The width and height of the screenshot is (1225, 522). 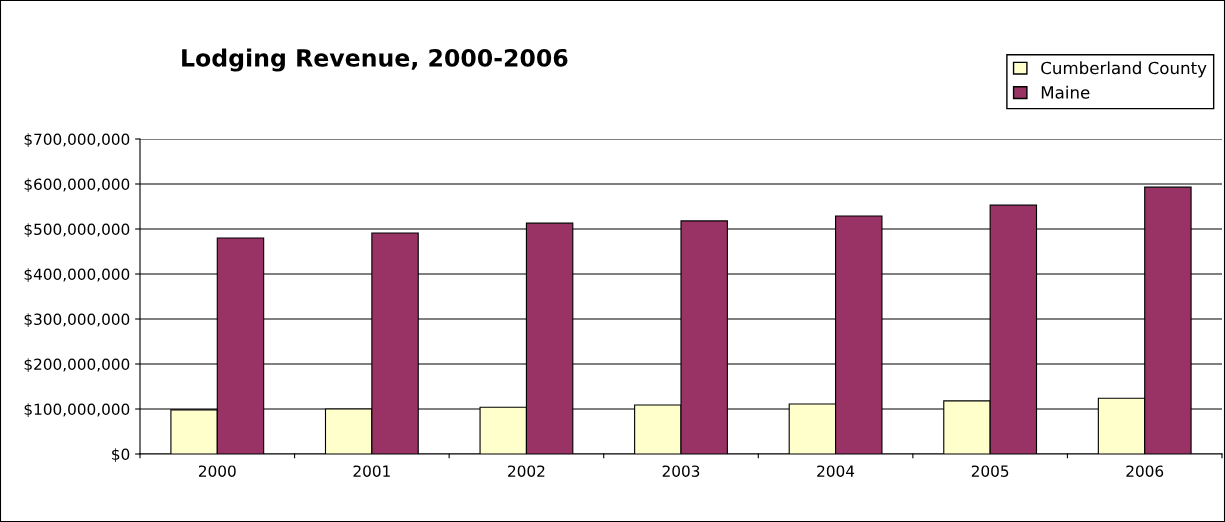 What do you see at coordinates (371, 471) in the screenshot?
I see `x-tick-label: 2001` at bounding box center [371, 471].